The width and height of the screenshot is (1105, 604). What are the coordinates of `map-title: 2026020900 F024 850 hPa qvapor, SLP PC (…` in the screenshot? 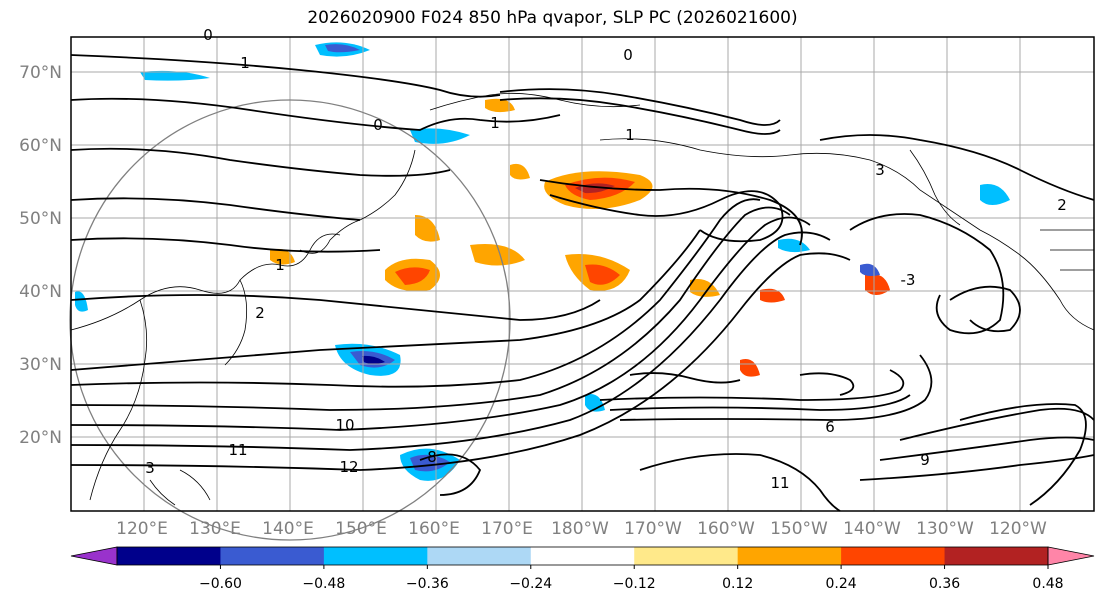 It's located at (552, 18).